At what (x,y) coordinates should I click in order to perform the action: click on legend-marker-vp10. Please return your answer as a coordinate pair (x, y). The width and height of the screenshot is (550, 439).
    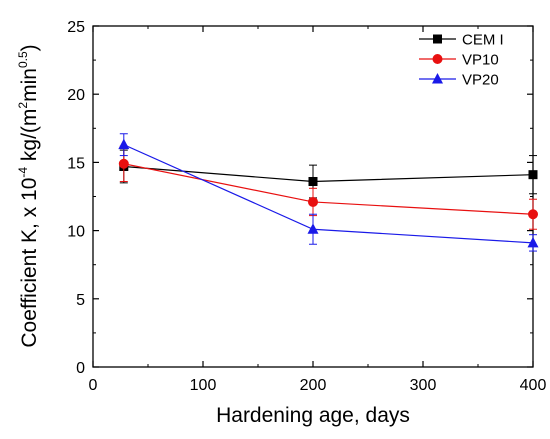
    Looking at the image, I should click on (437, 59).